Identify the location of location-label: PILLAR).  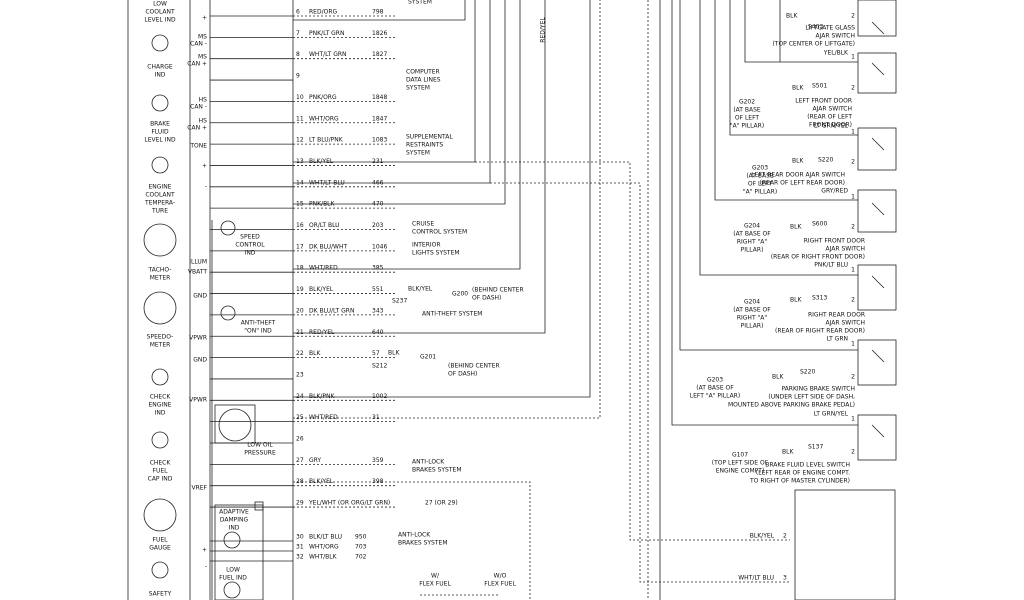
(752, 250).